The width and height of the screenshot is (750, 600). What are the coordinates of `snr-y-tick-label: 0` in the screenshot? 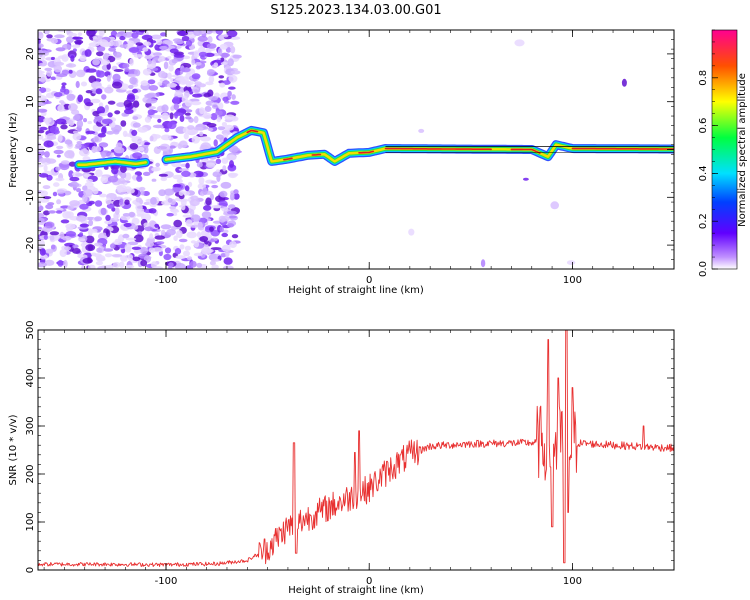 It's located at (30, 570).